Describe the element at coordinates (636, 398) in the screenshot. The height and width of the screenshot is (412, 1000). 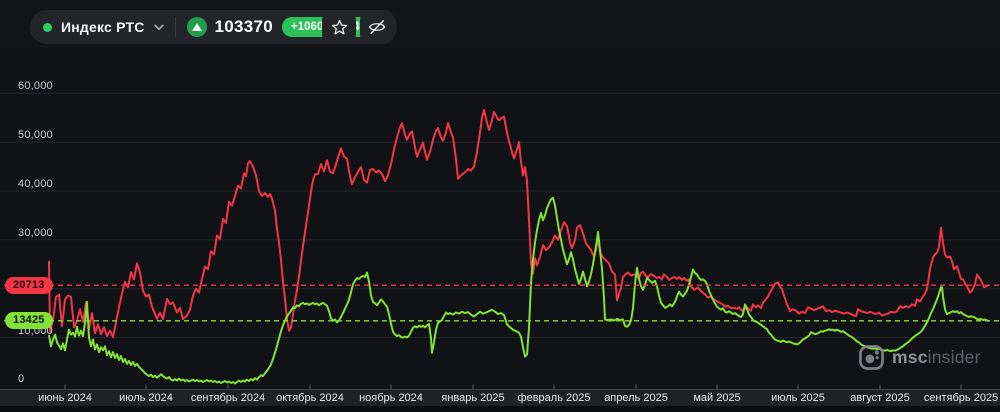
I see `x-axis-label: апрель 2025` at that location.